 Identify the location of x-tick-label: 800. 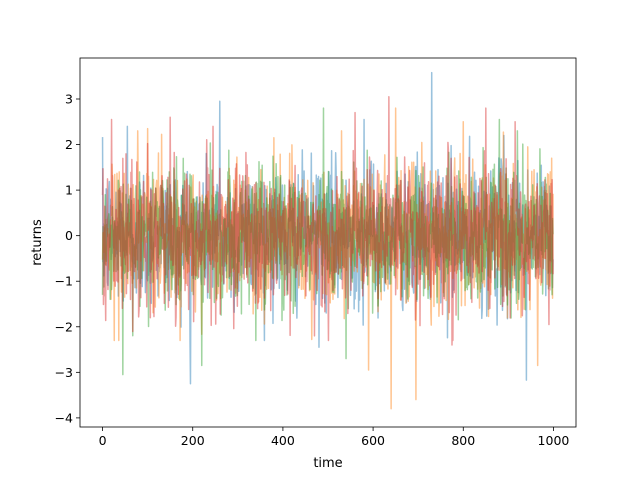
(463, 440).